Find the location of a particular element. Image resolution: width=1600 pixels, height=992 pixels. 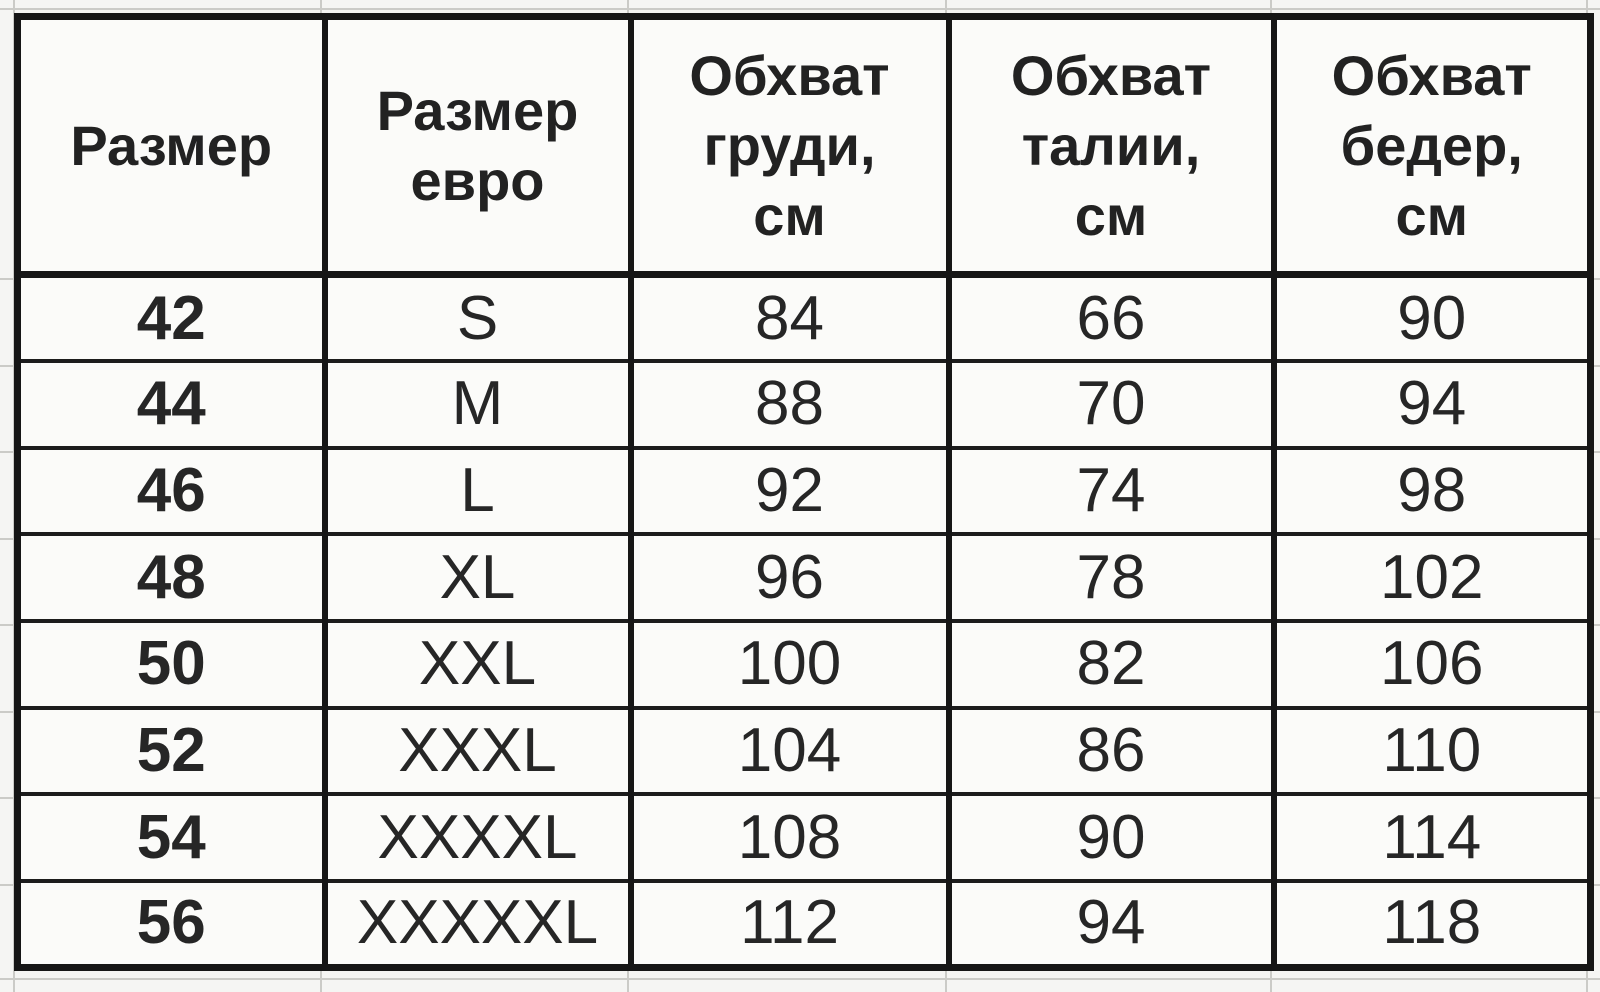

column-header-size: Размер is located at coordinates (171, 147).